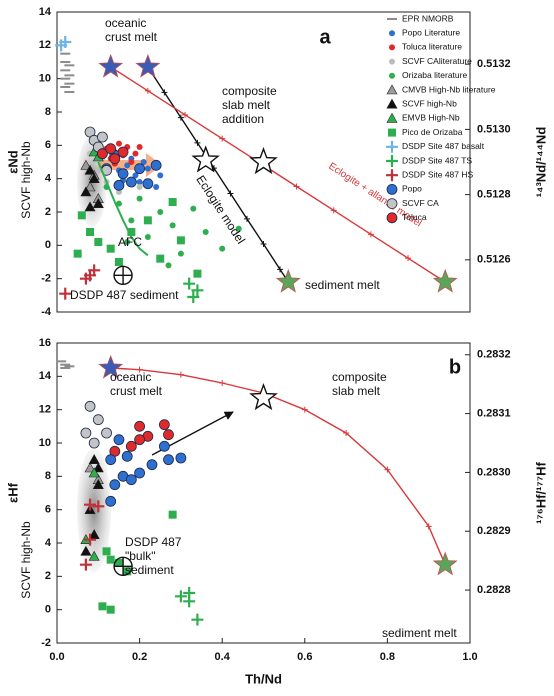  What do you see at coordinates (443, 146) in the screenshot?
I see `legend-label: DSDP Site 487 basalt` at bounding box center [443, 146].